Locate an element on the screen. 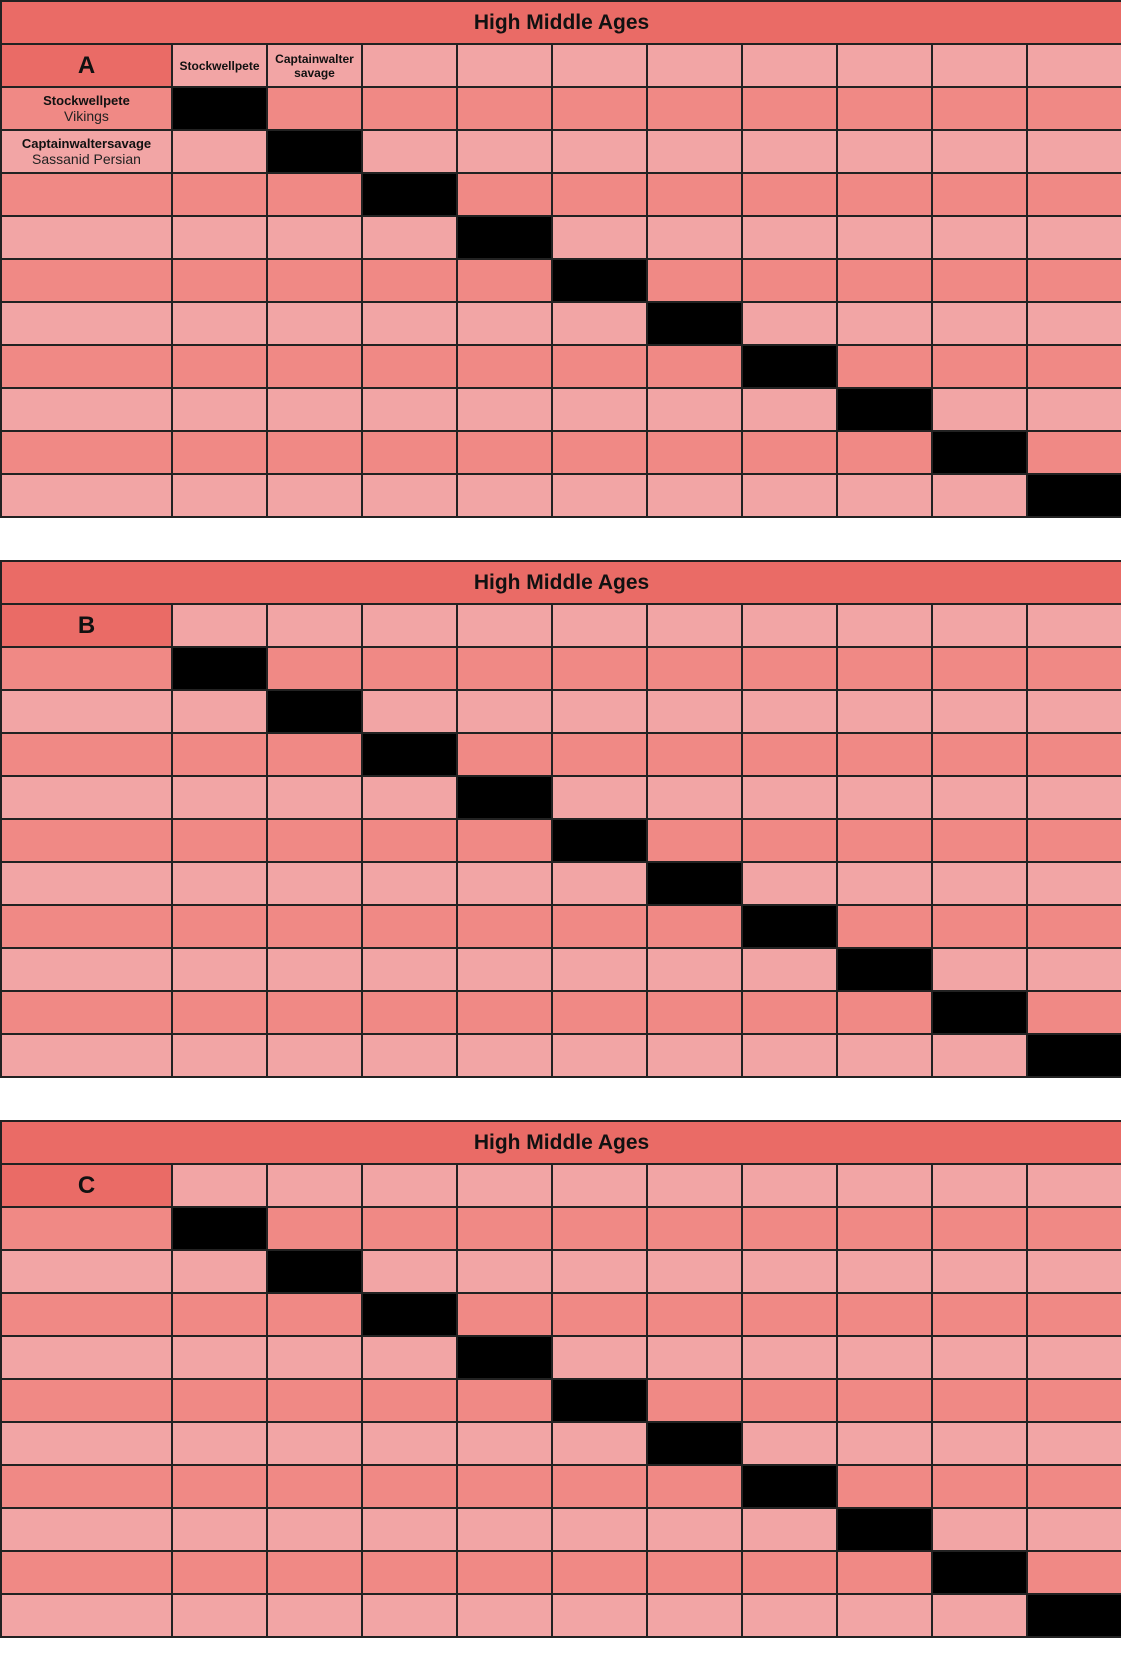  table-row: Captainwaltersavage Sassanid Persian is located at coordinates (560, 151).